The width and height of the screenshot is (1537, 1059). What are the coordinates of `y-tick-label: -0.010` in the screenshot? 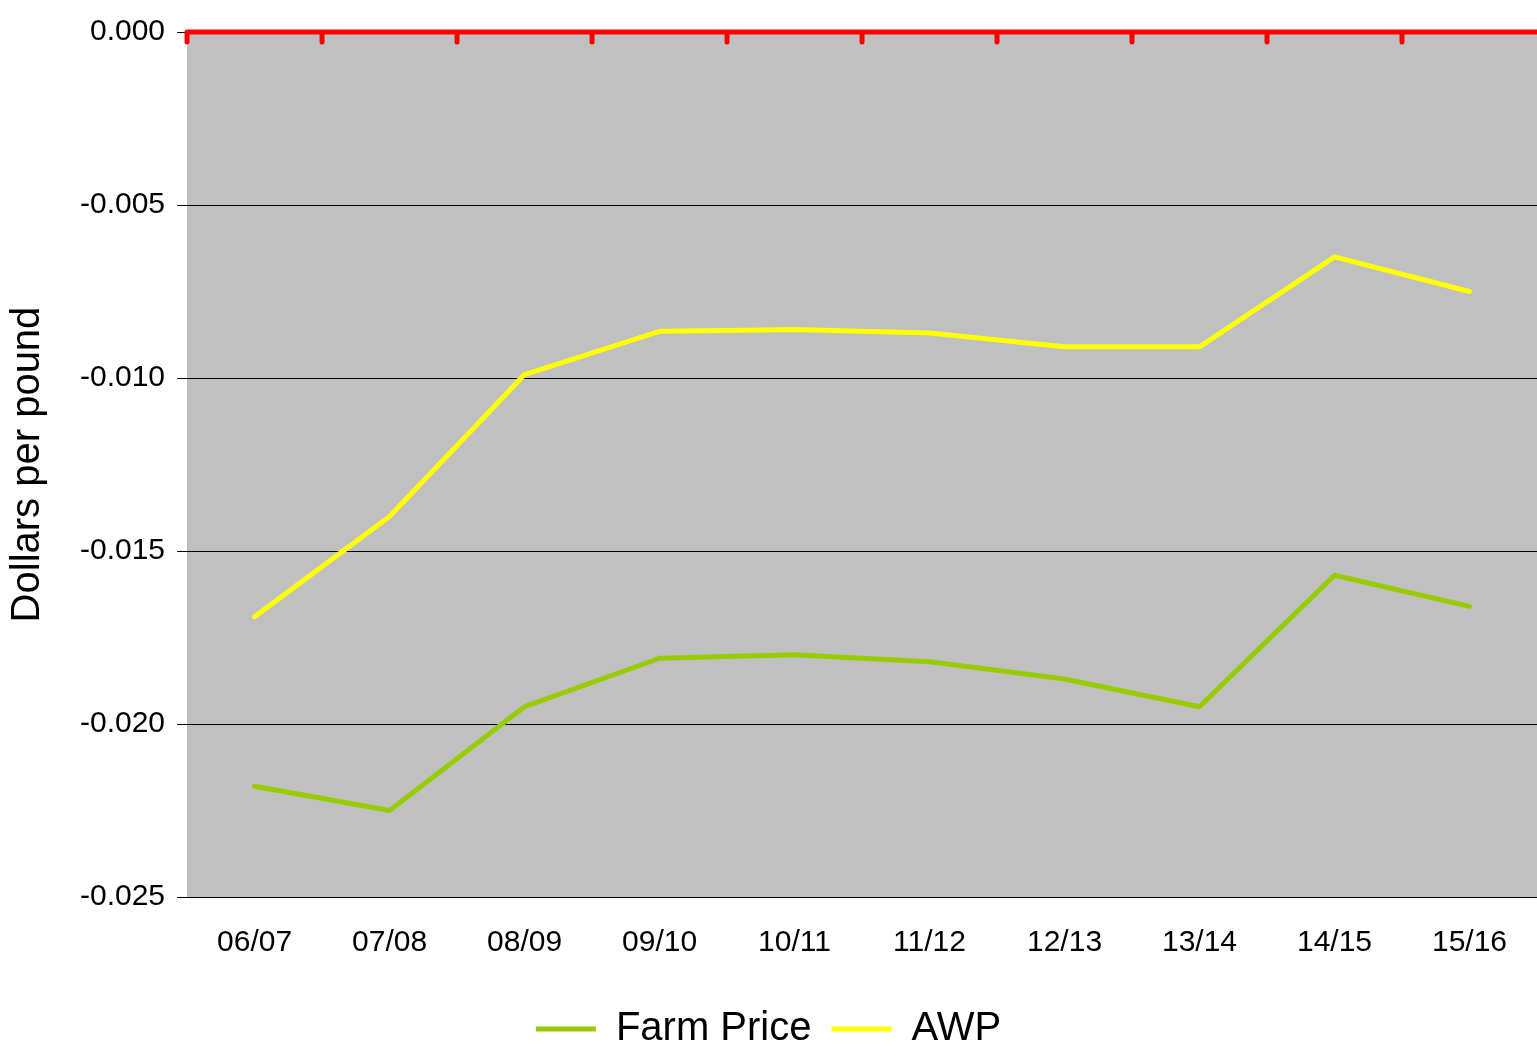 It's located at (122, 376).